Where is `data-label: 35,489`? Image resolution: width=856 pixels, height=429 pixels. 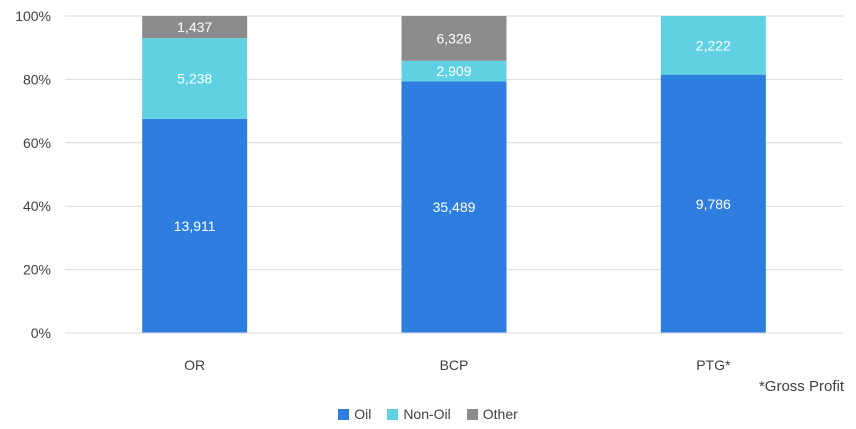
data-label: 35,489 is located at coordinates (454, 207).